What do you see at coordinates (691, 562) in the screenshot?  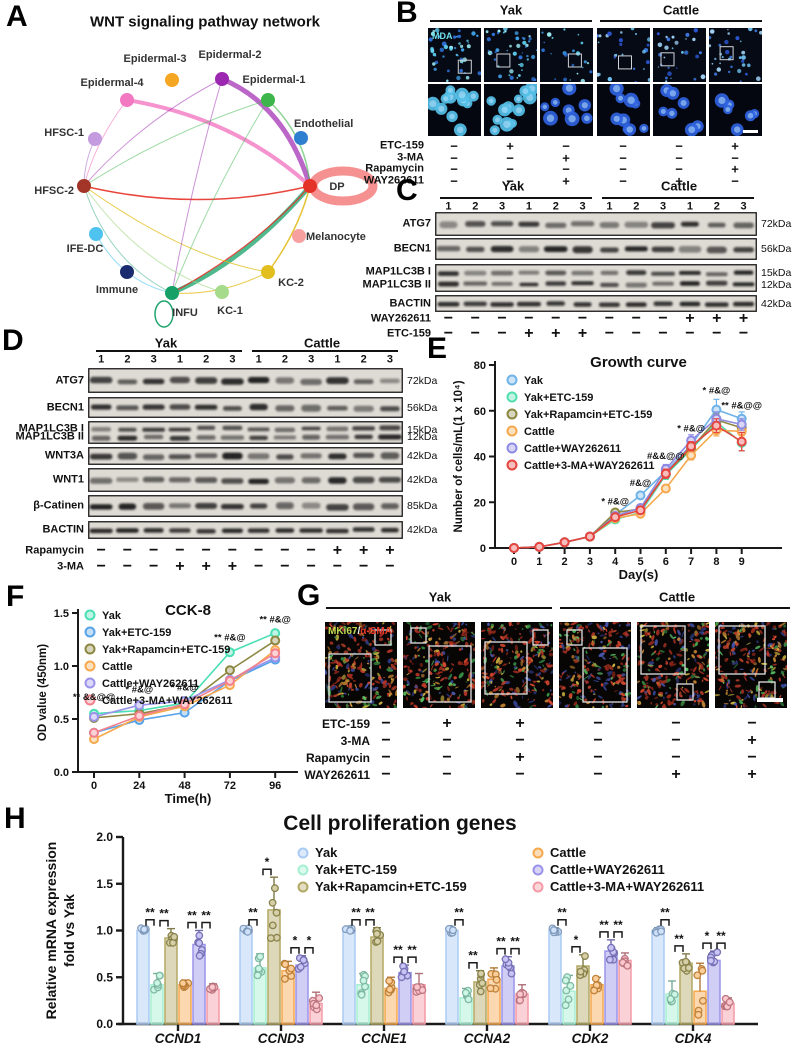 I see `x-tick: 7` at bounding box center [691, 562].